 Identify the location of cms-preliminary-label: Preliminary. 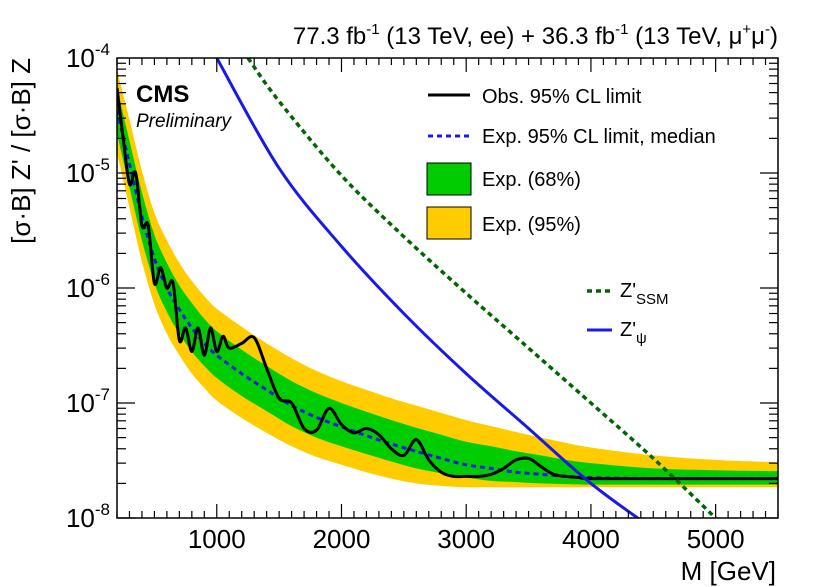
(184, 121).